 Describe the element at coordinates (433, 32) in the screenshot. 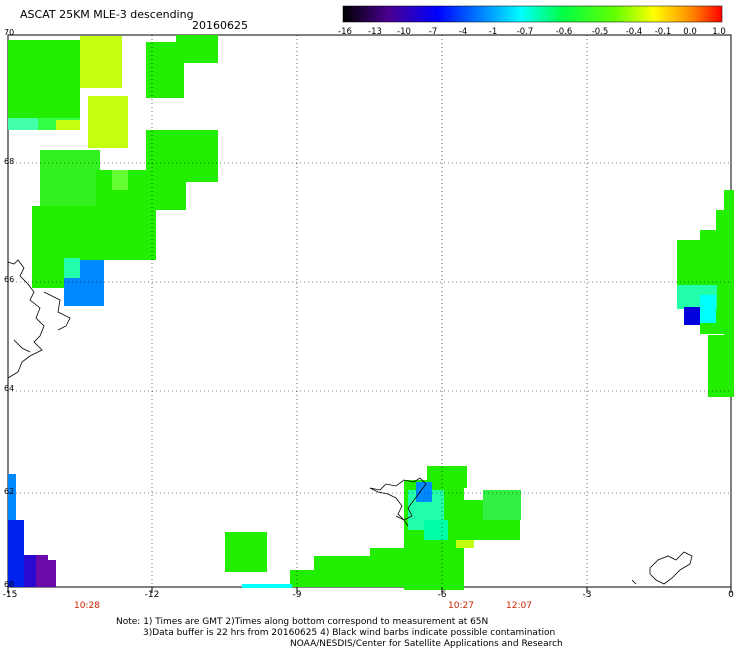

I see `colorbar-tick: -7` at that location.